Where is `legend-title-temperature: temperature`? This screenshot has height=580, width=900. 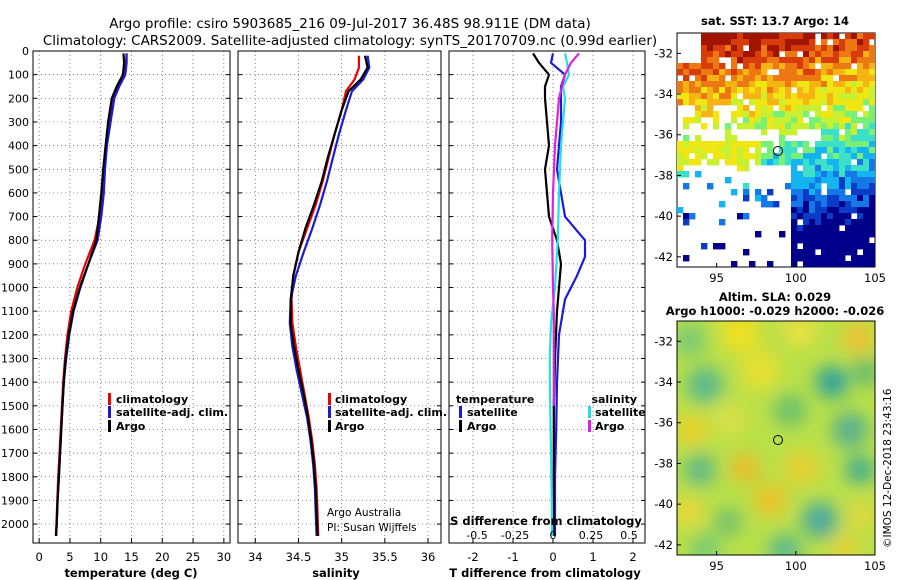
legend-title-temperature: temperature is located at coordinates (495, 399).